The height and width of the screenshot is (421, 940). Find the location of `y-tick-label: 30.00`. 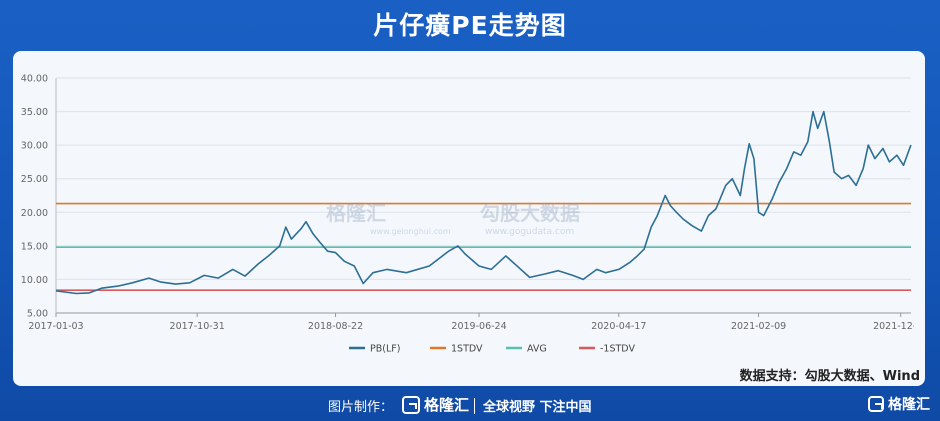

y-tick-label: 30.00 is located at coordinates (34, 146).